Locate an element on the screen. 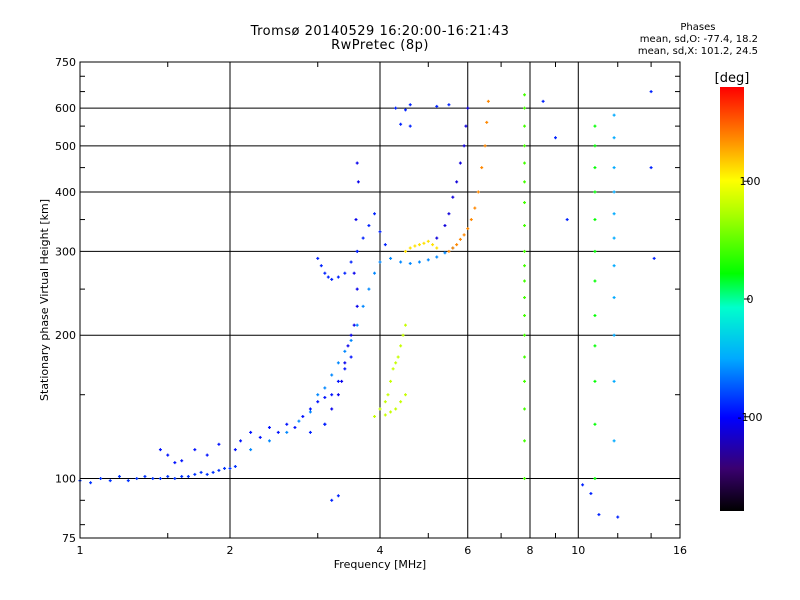  x-tick-label: 16 is located at coordinates (680, 550).